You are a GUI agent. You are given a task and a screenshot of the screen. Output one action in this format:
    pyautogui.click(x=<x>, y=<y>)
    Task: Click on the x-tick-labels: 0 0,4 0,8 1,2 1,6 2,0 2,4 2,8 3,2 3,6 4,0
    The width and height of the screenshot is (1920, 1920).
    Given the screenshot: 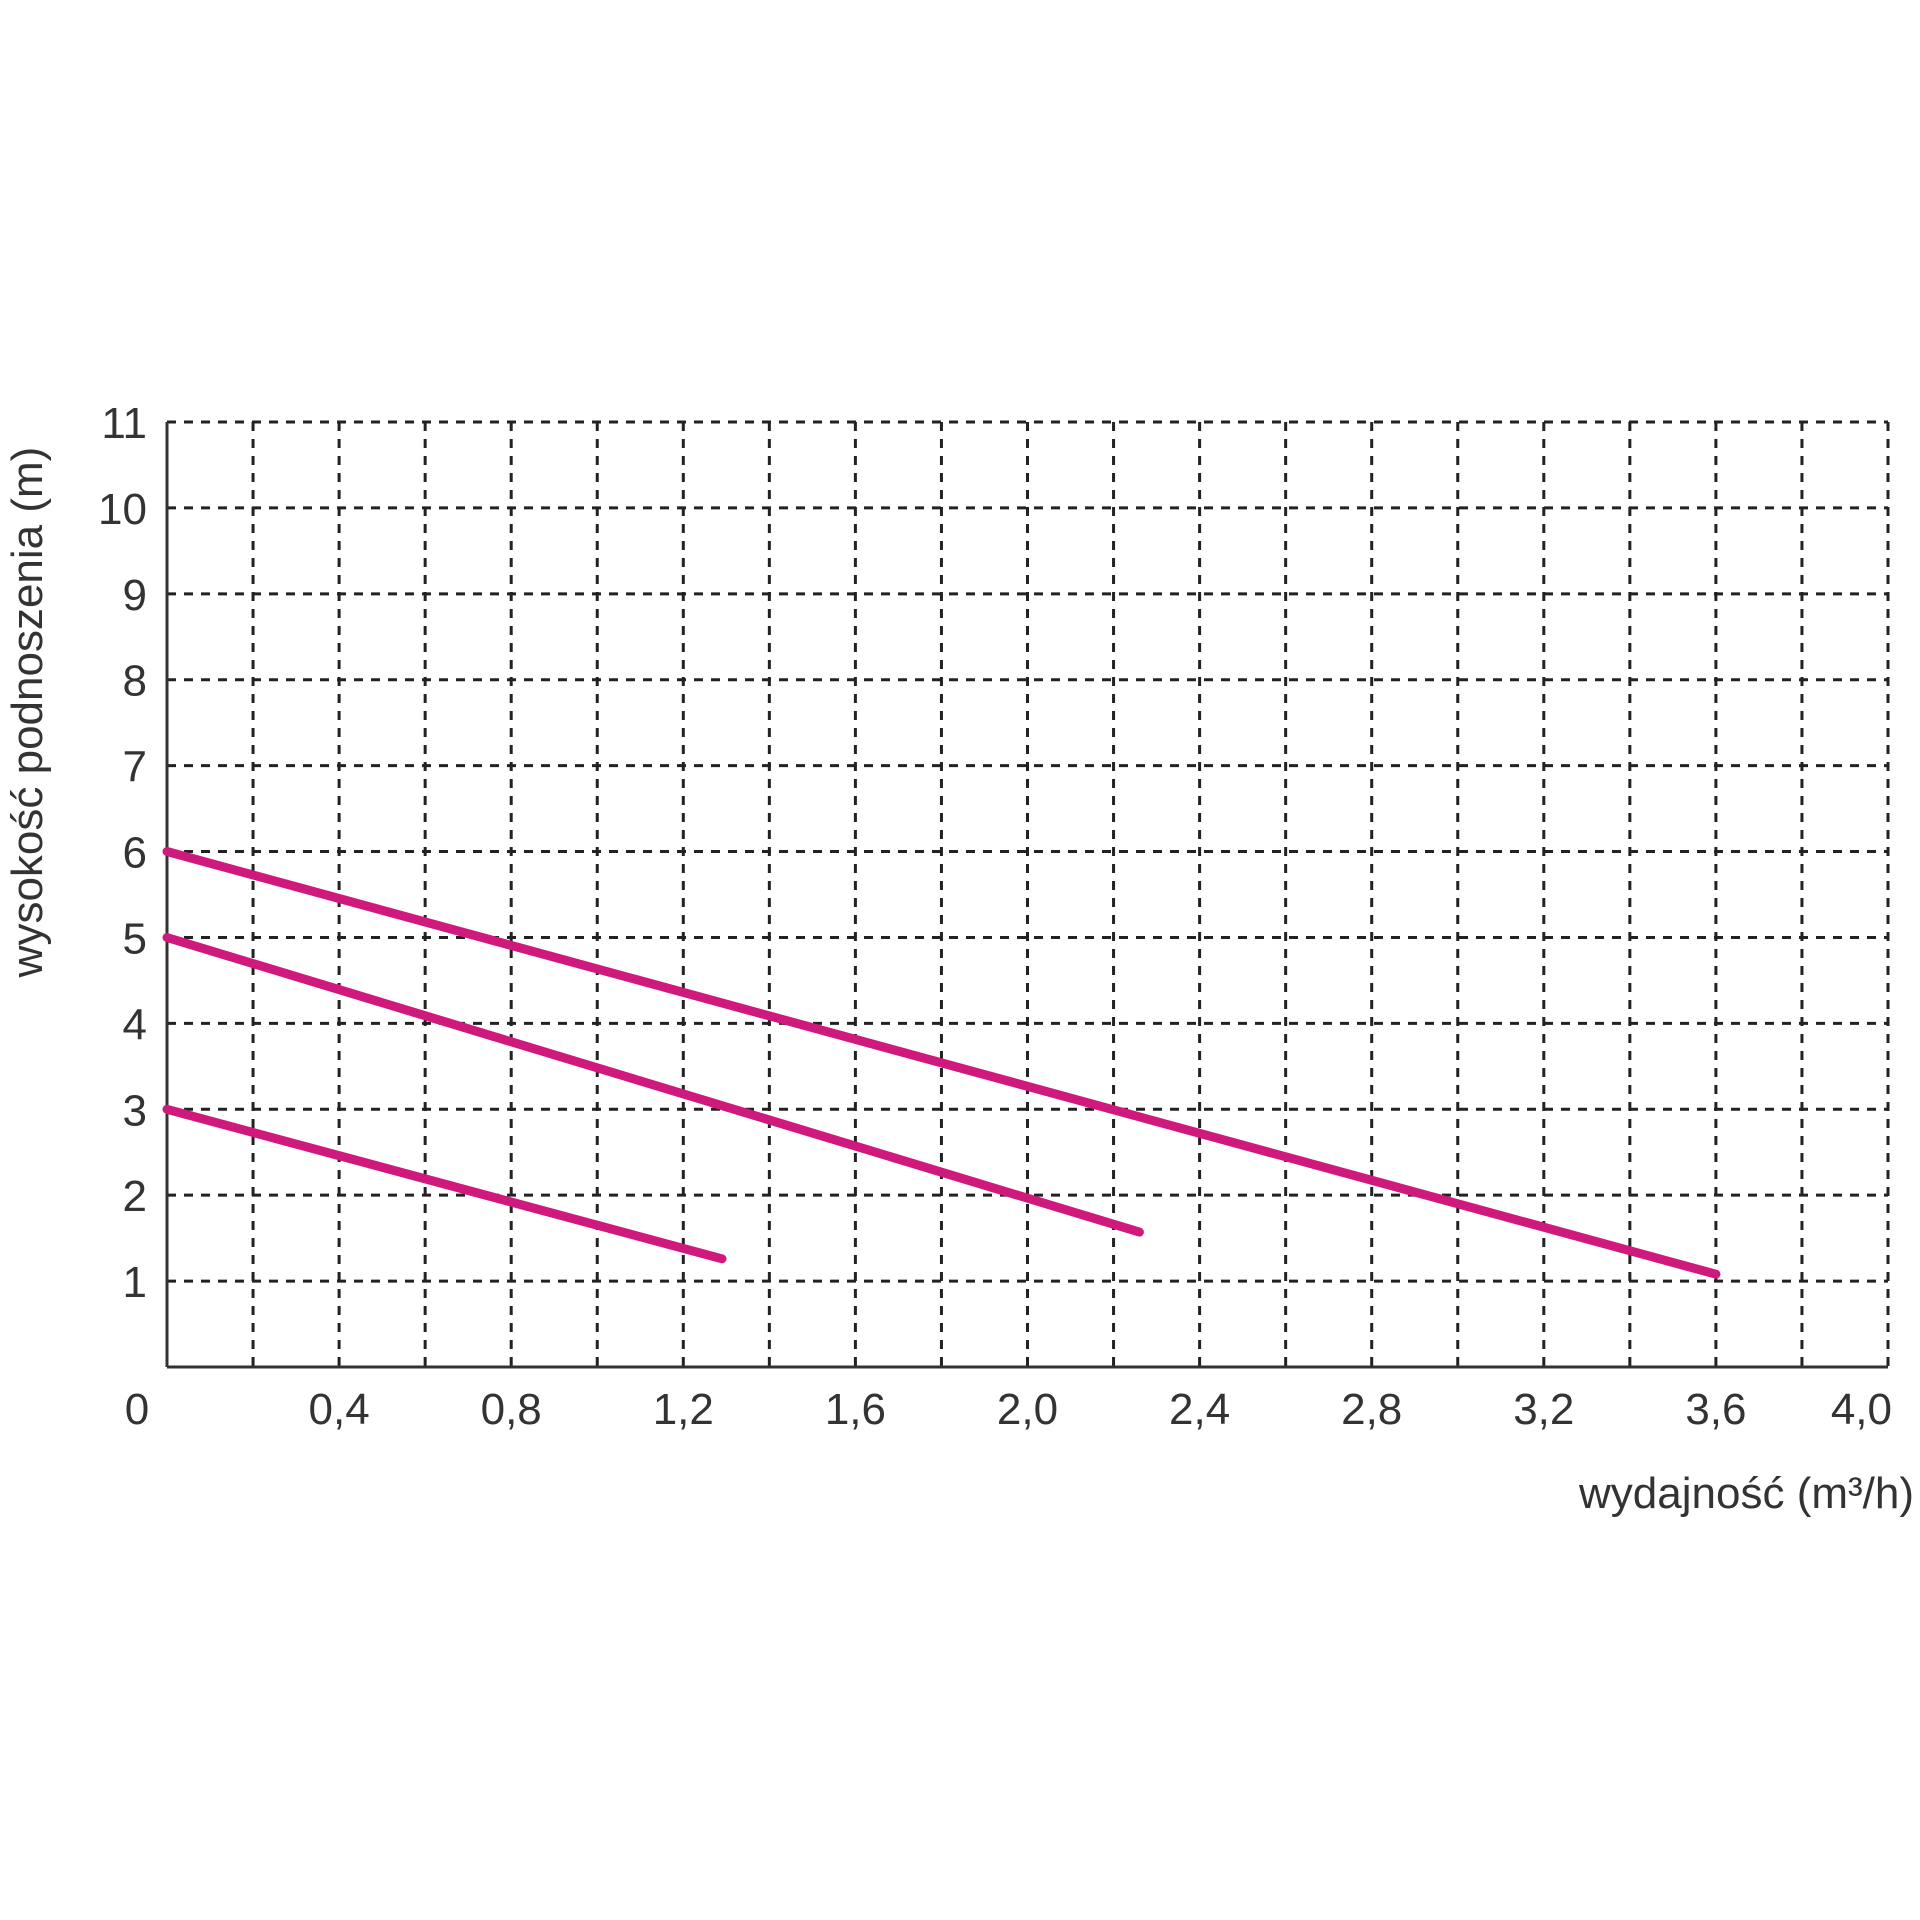 What is the action you would take?
    pyautogui.click(x=1008, y=1409)
    